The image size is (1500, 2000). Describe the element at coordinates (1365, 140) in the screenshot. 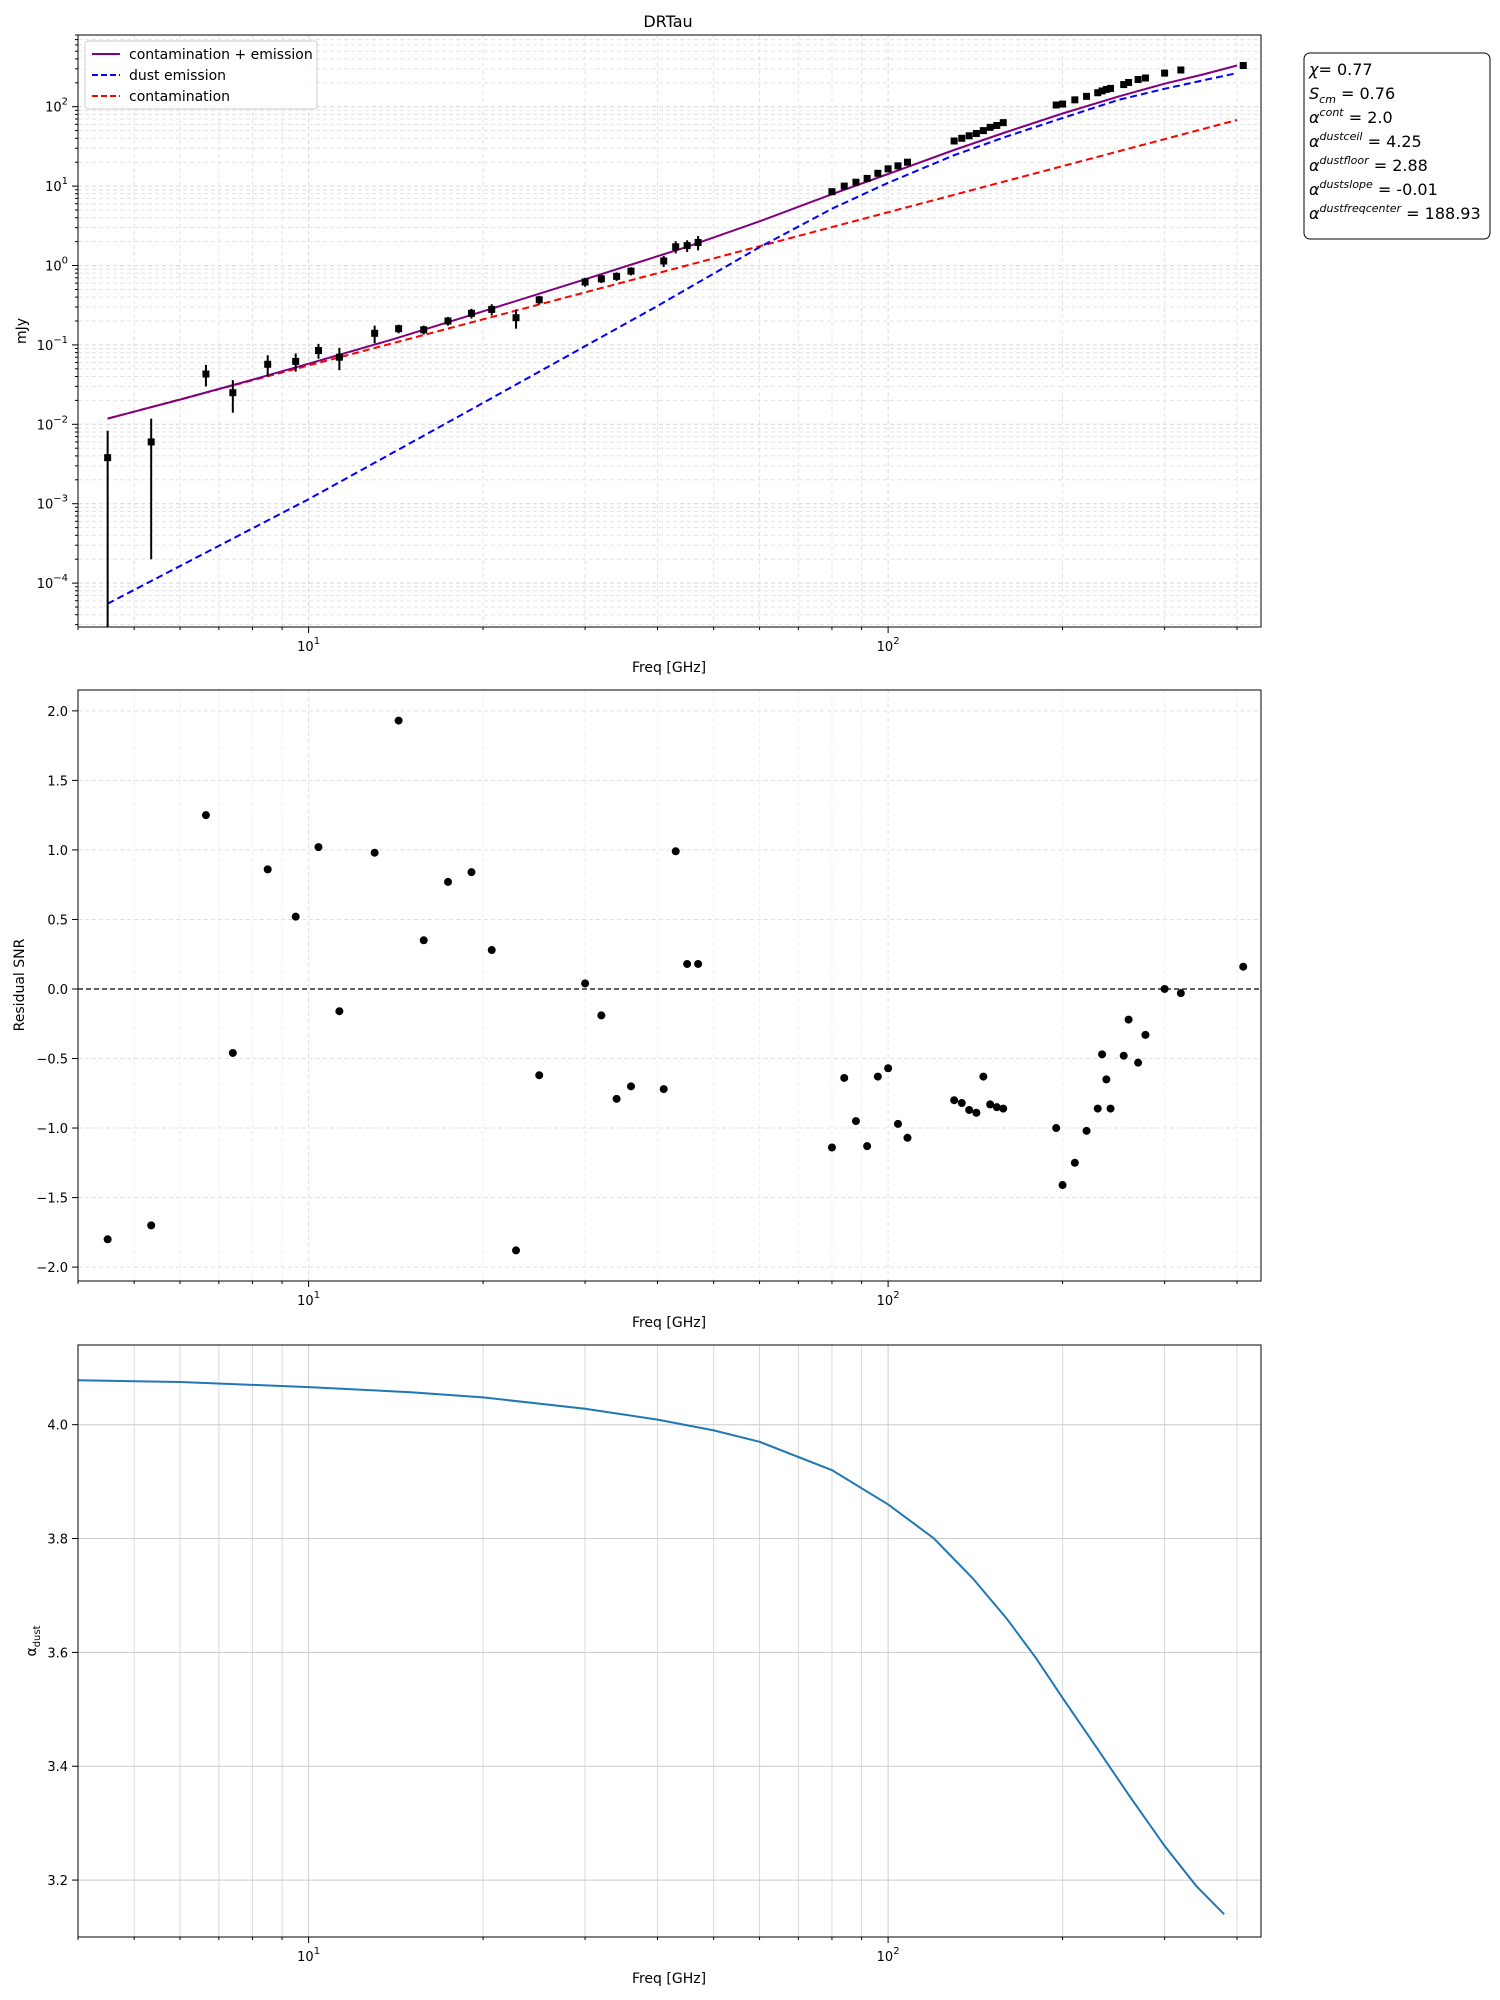

I see `fit-parameter-line: αdustceil = 4.25` at that location.